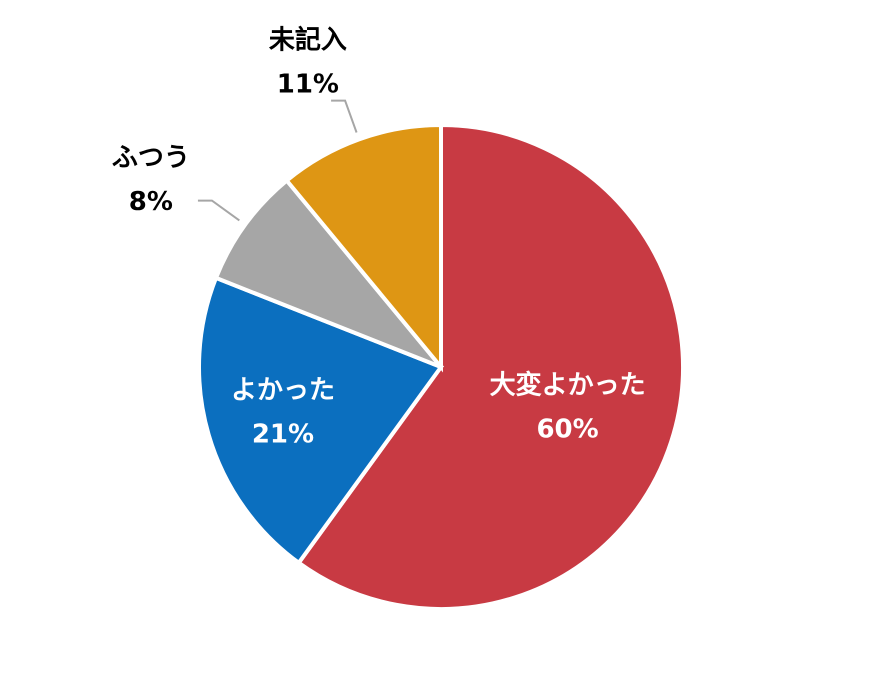 This screenshot has height=700, width=880. Describe the element at coordinates (308, 39) in the screenshot. I see `slice-label: 未記入` at that location.